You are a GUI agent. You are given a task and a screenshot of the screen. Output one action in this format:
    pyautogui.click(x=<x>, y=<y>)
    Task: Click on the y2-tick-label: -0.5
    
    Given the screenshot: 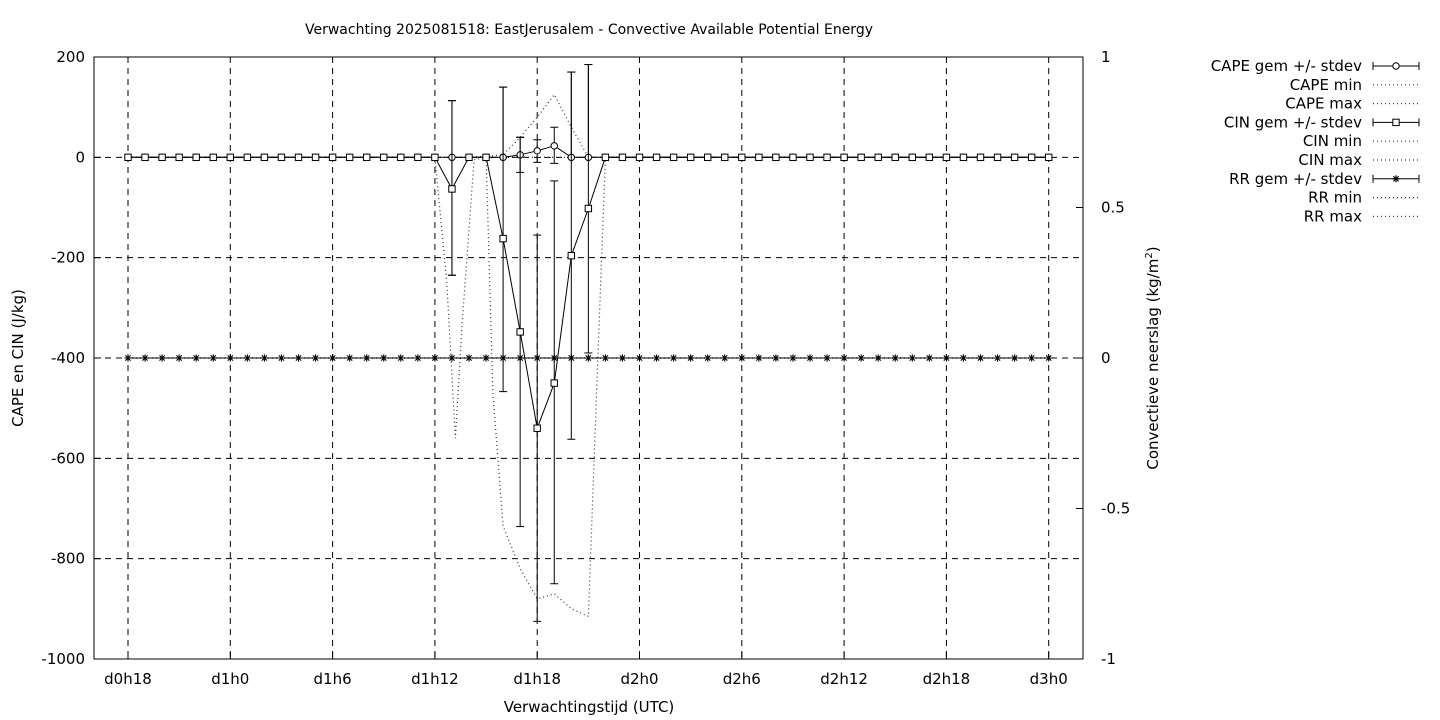 What is the action you would take?
    pyautogui.click(x=1115, y=509)
    